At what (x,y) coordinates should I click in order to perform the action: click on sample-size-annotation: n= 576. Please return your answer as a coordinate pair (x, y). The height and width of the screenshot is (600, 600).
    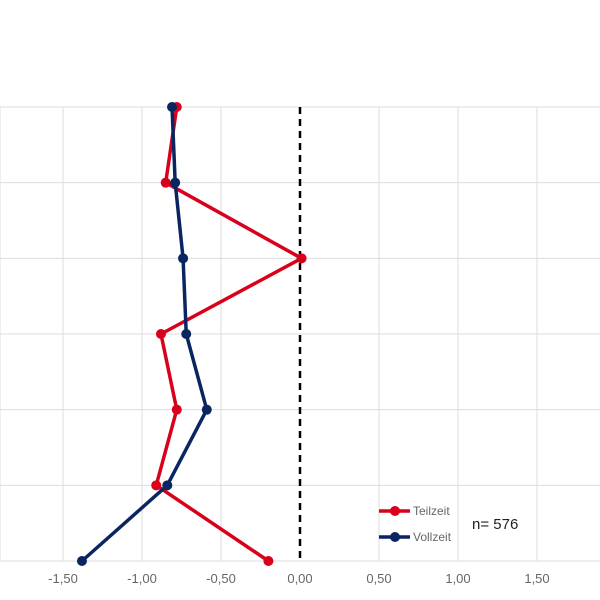
    Looking at the image, I should click on (495, 524).